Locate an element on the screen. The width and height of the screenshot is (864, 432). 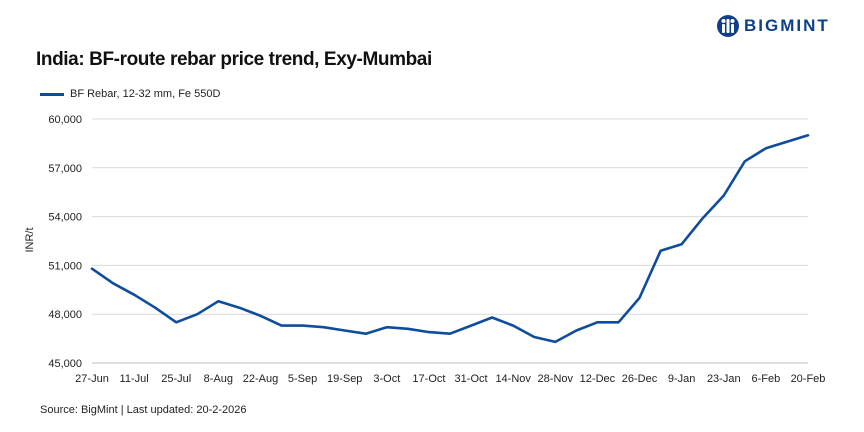
y-tick-label: 57,000 is located at coordinates (65, 169).